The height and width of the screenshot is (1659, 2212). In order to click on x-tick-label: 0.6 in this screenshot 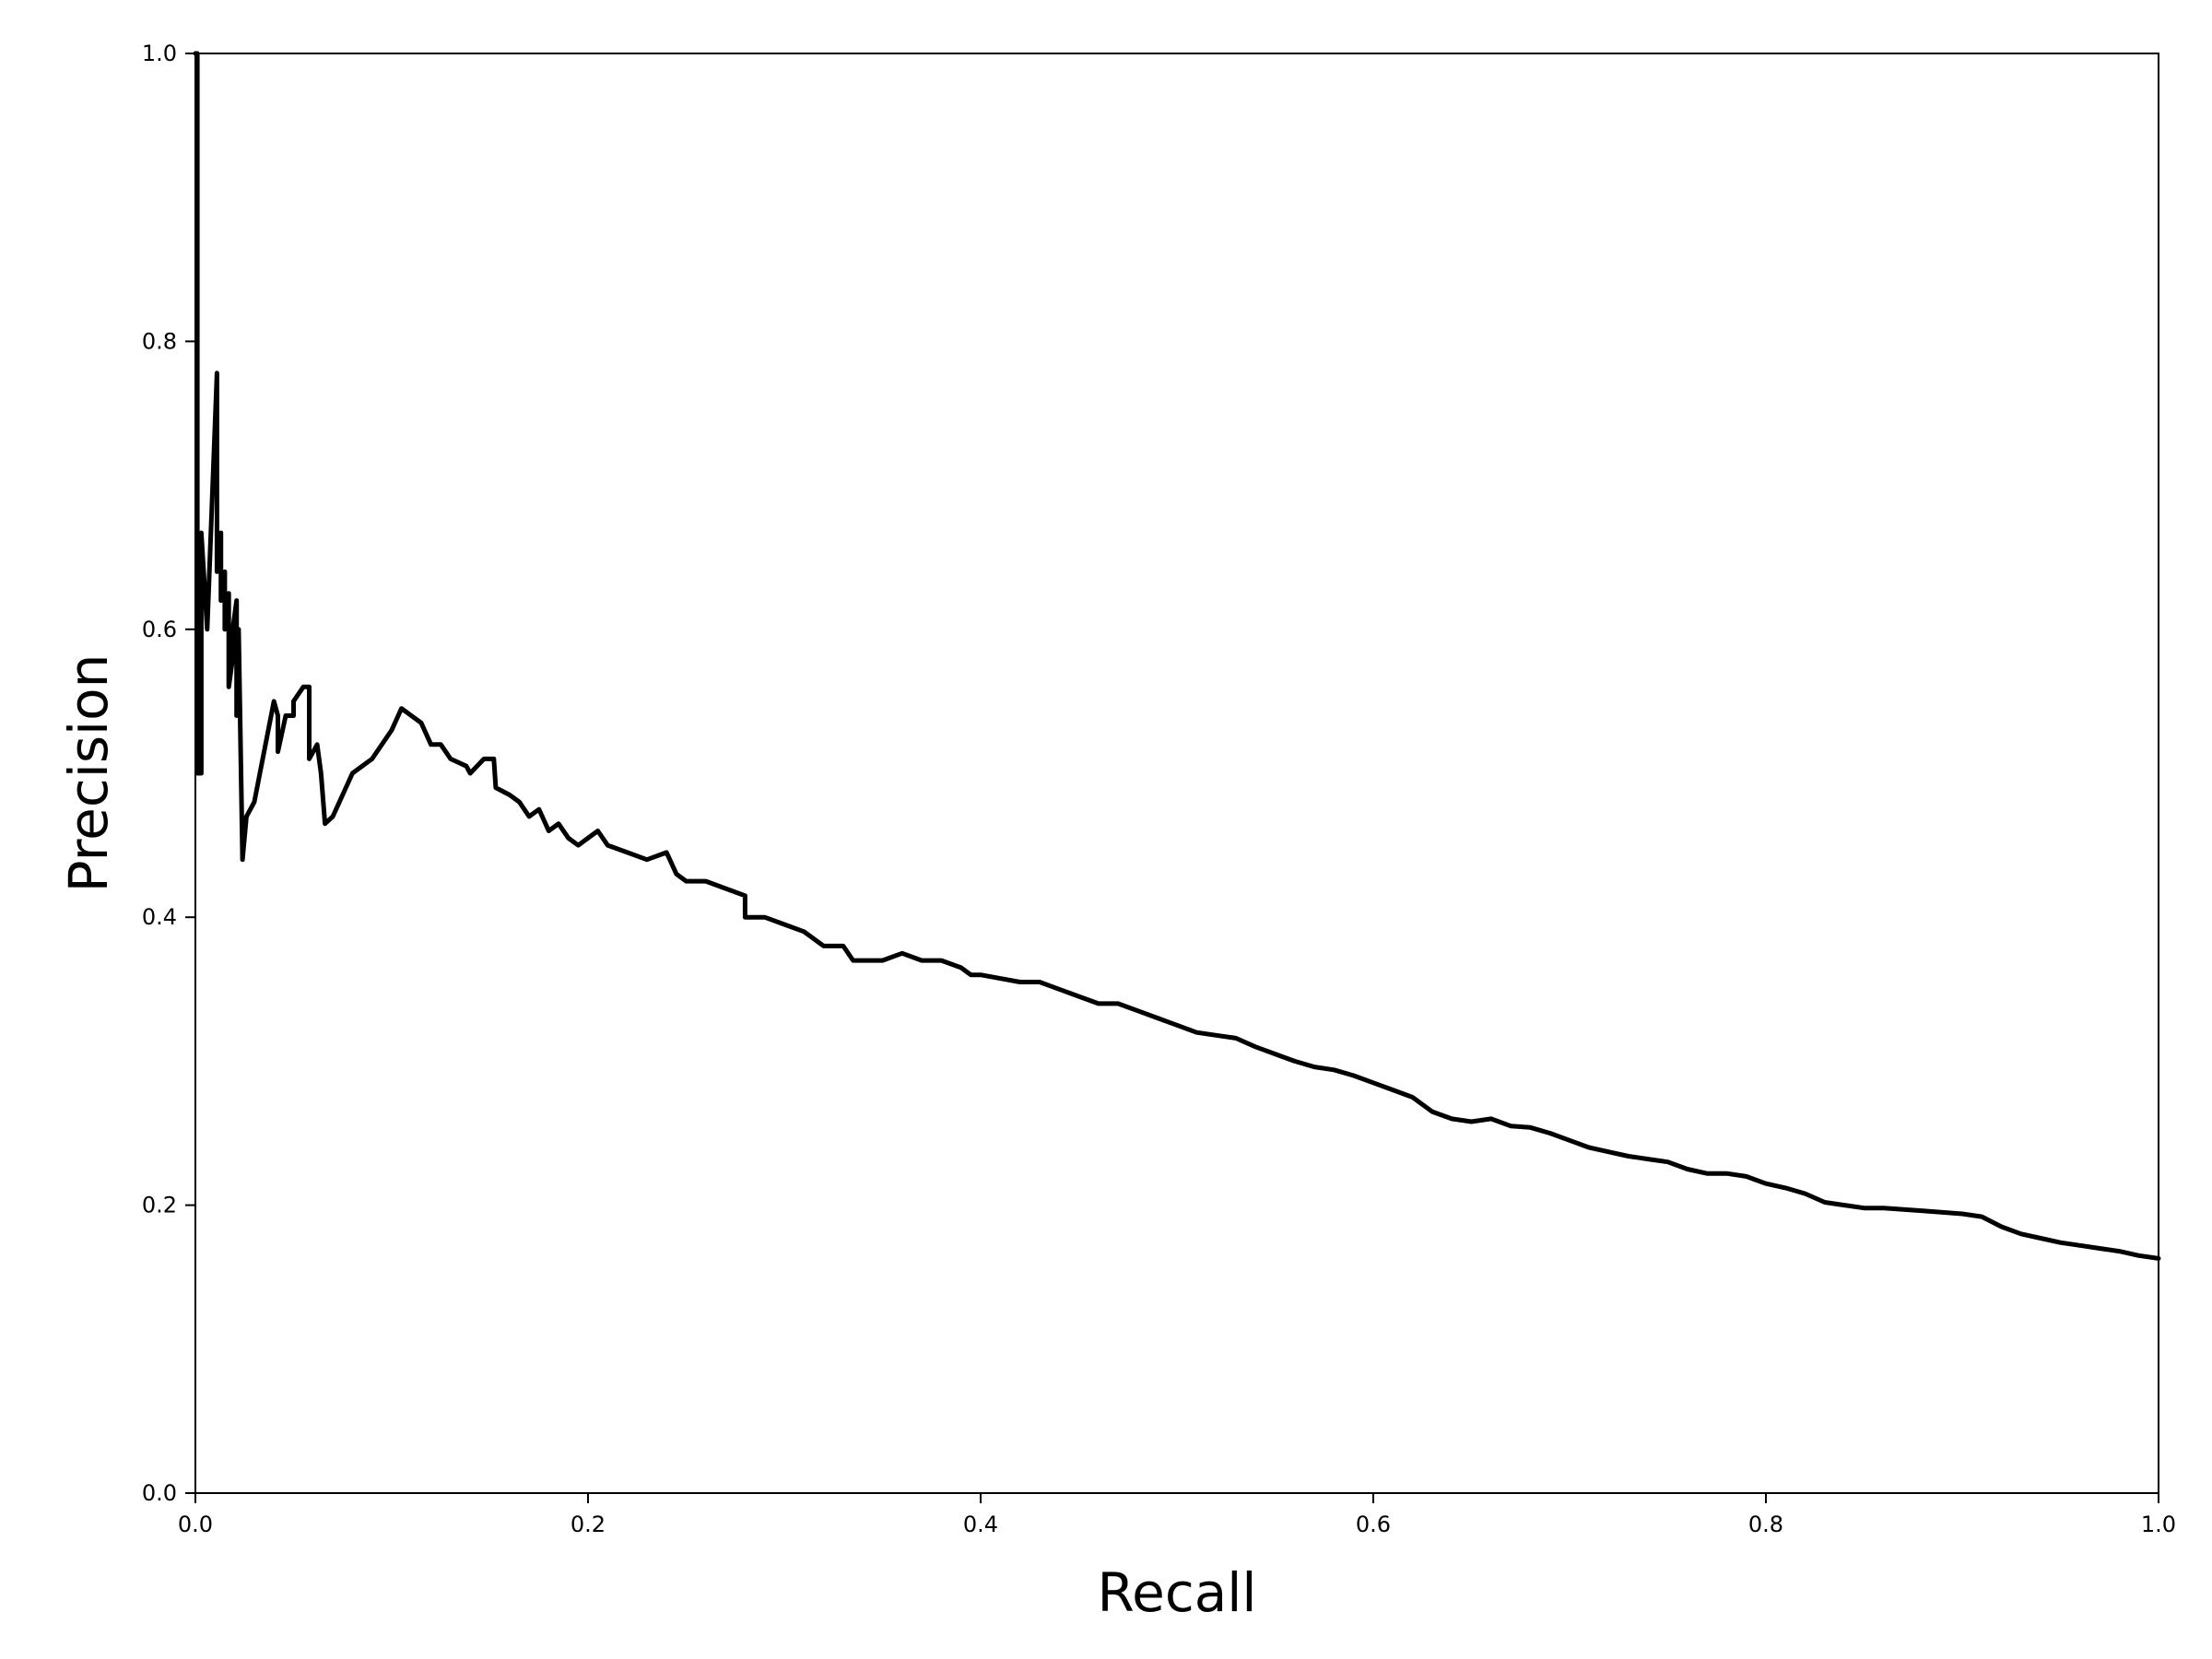, I will do `click(1373, 1524)`.